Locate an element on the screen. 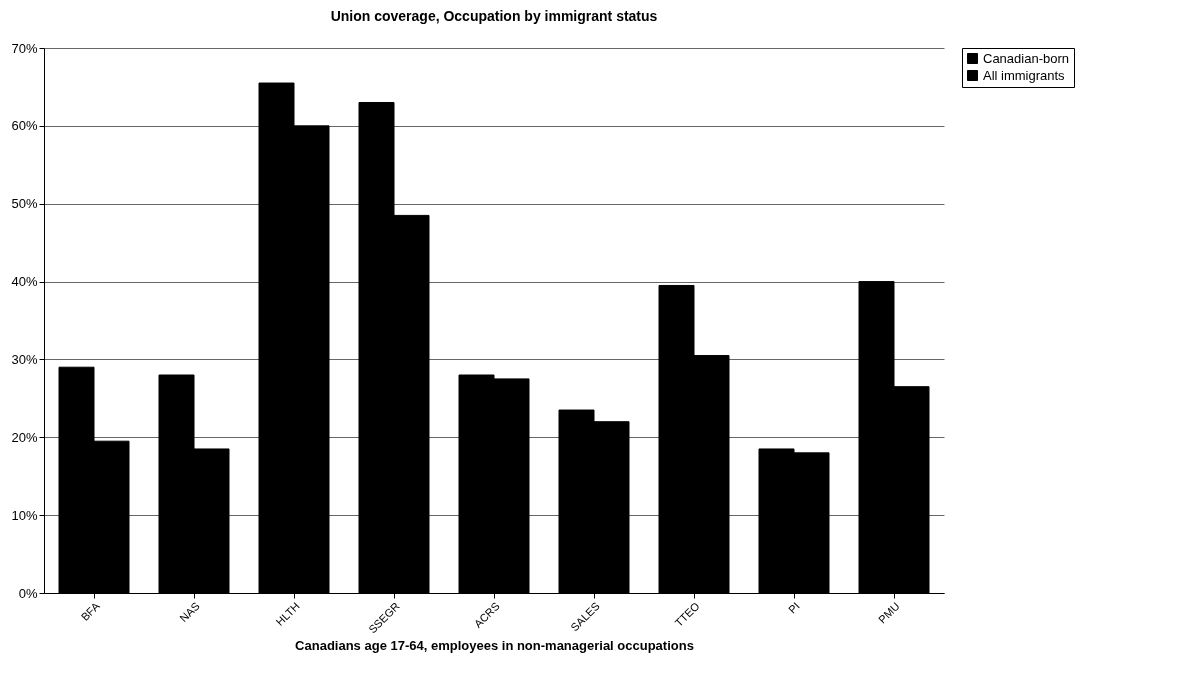 This screenshot has height=700, width=1186. legend-label: Canadian-born is located at coordinates (1026, 58).